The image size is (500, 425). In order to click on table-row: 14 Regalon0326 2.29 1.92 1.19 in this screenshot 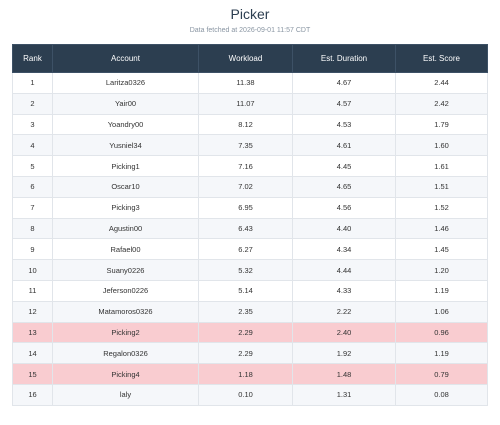, I will do `click(250, 353)`.